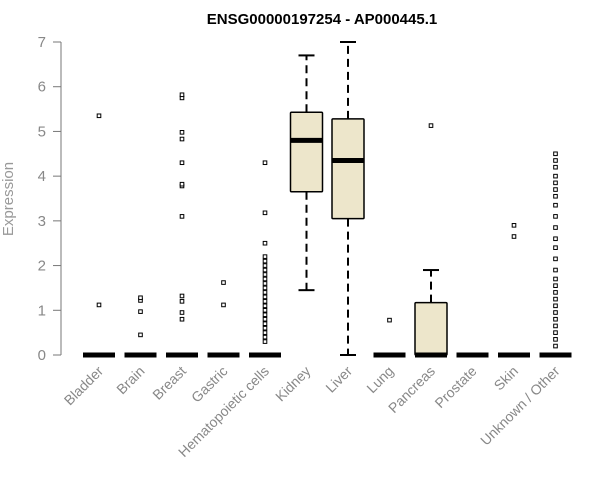 Image resolution: width=600 pixels, height=500 pixels. What do you see at coordinates (293, 384) in the screenshot?
I see `x-tick-label: Kidney` at bounding box center [293, 384].